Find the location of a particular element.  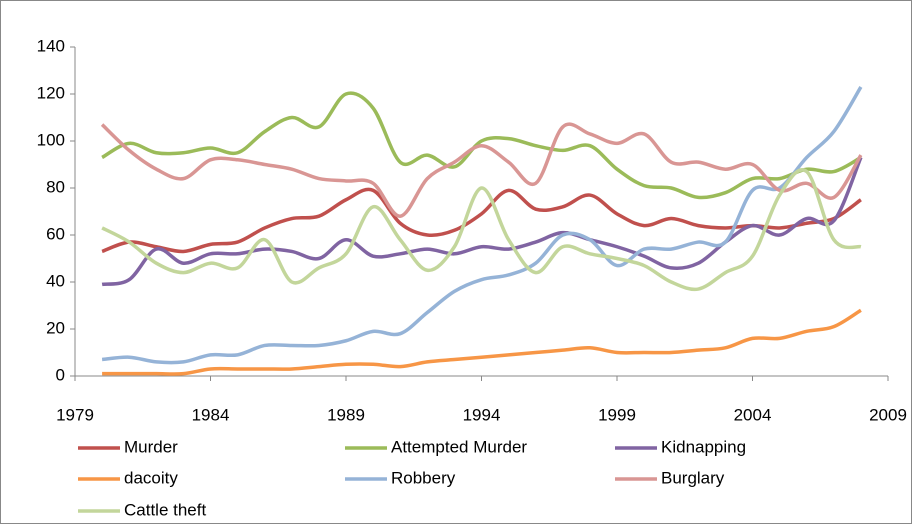

y-tick-label: 140 is located at coordinates (51, 45).